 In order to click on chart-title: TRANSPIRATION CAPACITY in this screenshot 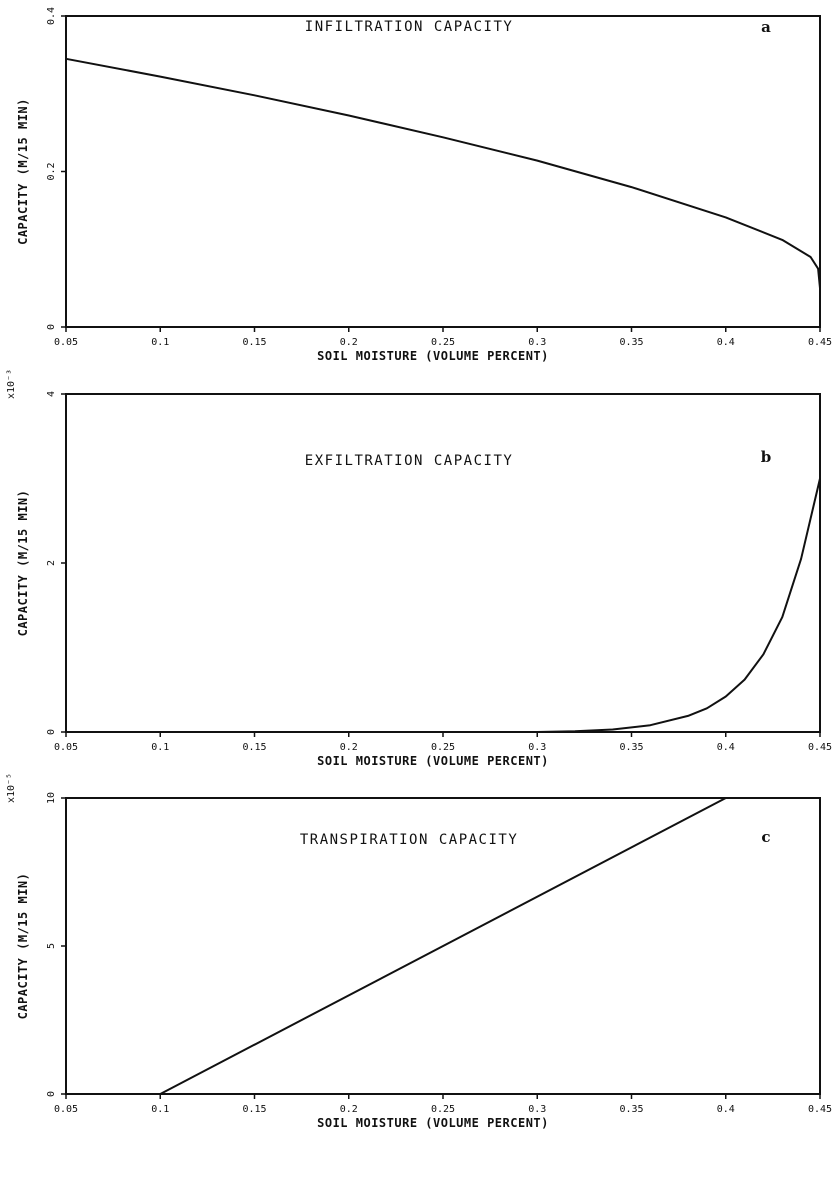, I will do `click(409, 840)`.